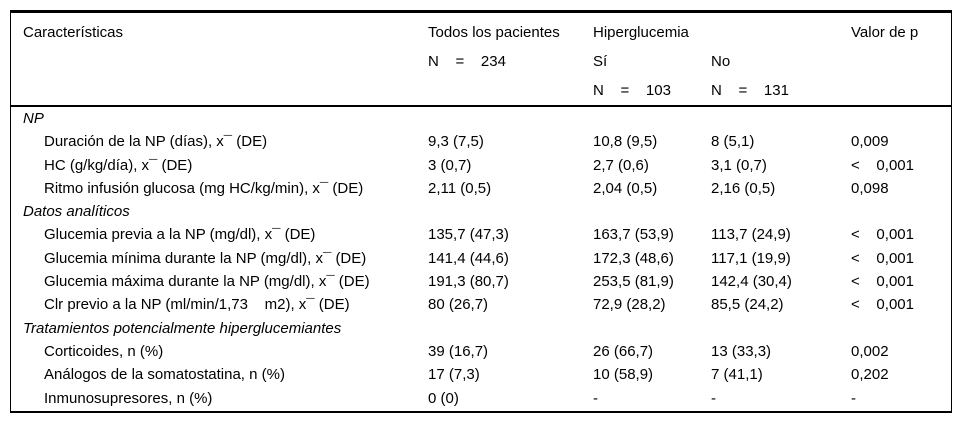 This screenshot has width=965, height=427. I want to click on cell-no: 8 (5,1), so click(733, 142).